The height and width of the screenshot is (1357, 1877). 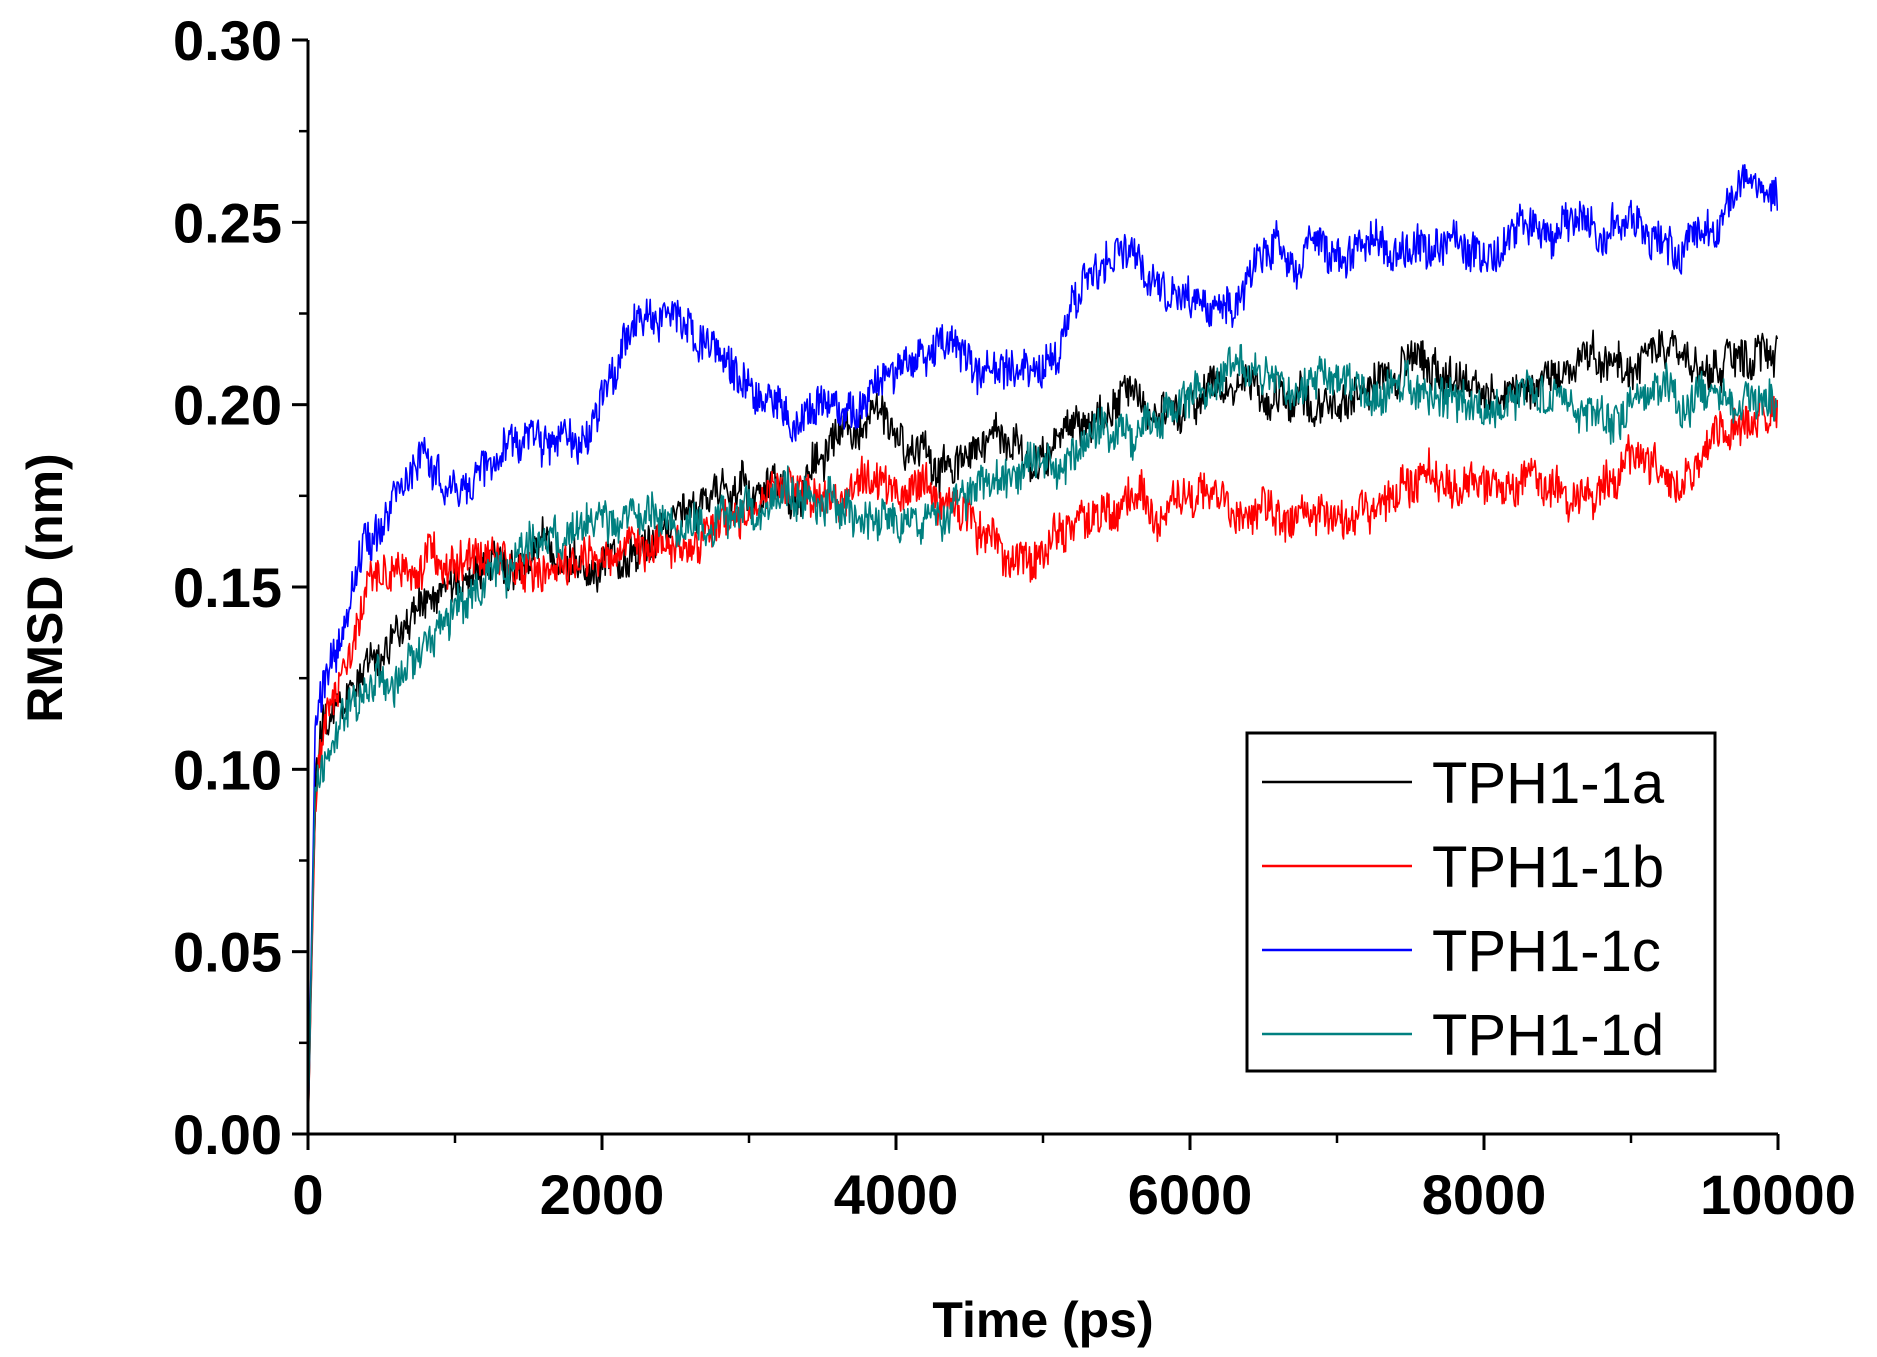 I want to click on x-tick-label: 8000, so click(x=1484, y=1194).